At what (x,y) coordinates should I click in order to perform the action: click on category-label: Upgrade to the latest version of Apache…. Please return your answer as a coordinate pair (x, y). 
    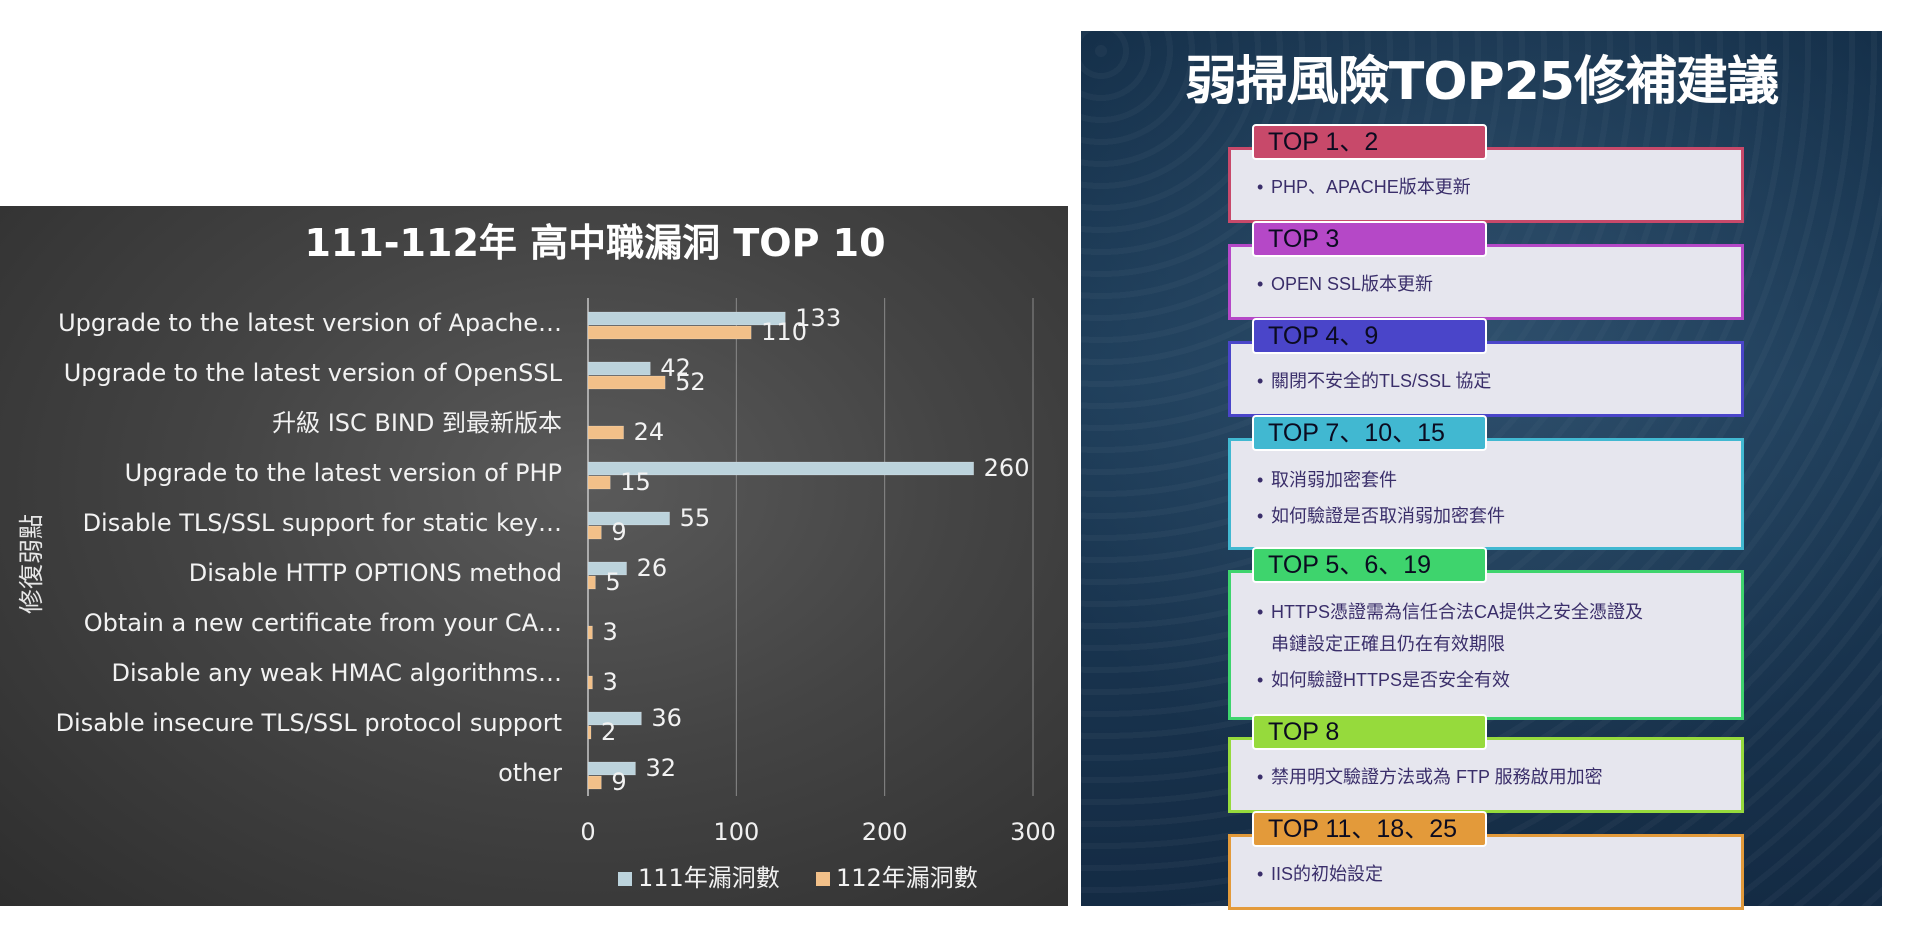
    Looking at the image, I should click on (310, 323).